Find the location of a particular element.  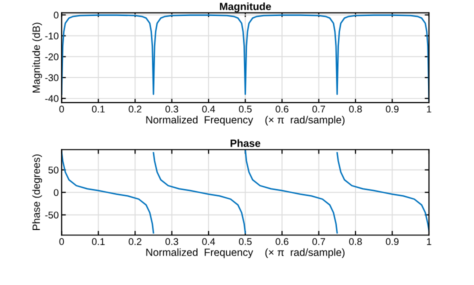

chart-title: Phase is located at coordinates (245, 143).